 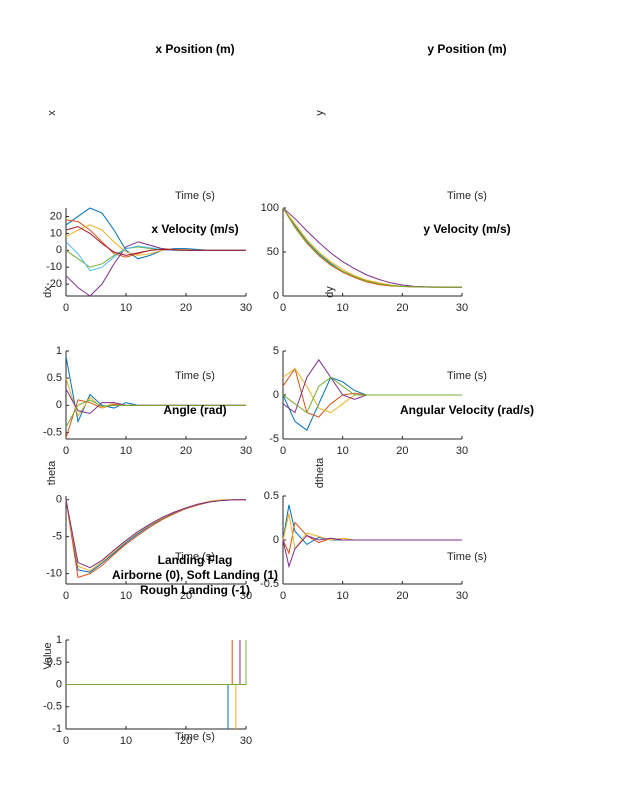 I want to click on y-axis-label: x, so click(x=52, y=113).